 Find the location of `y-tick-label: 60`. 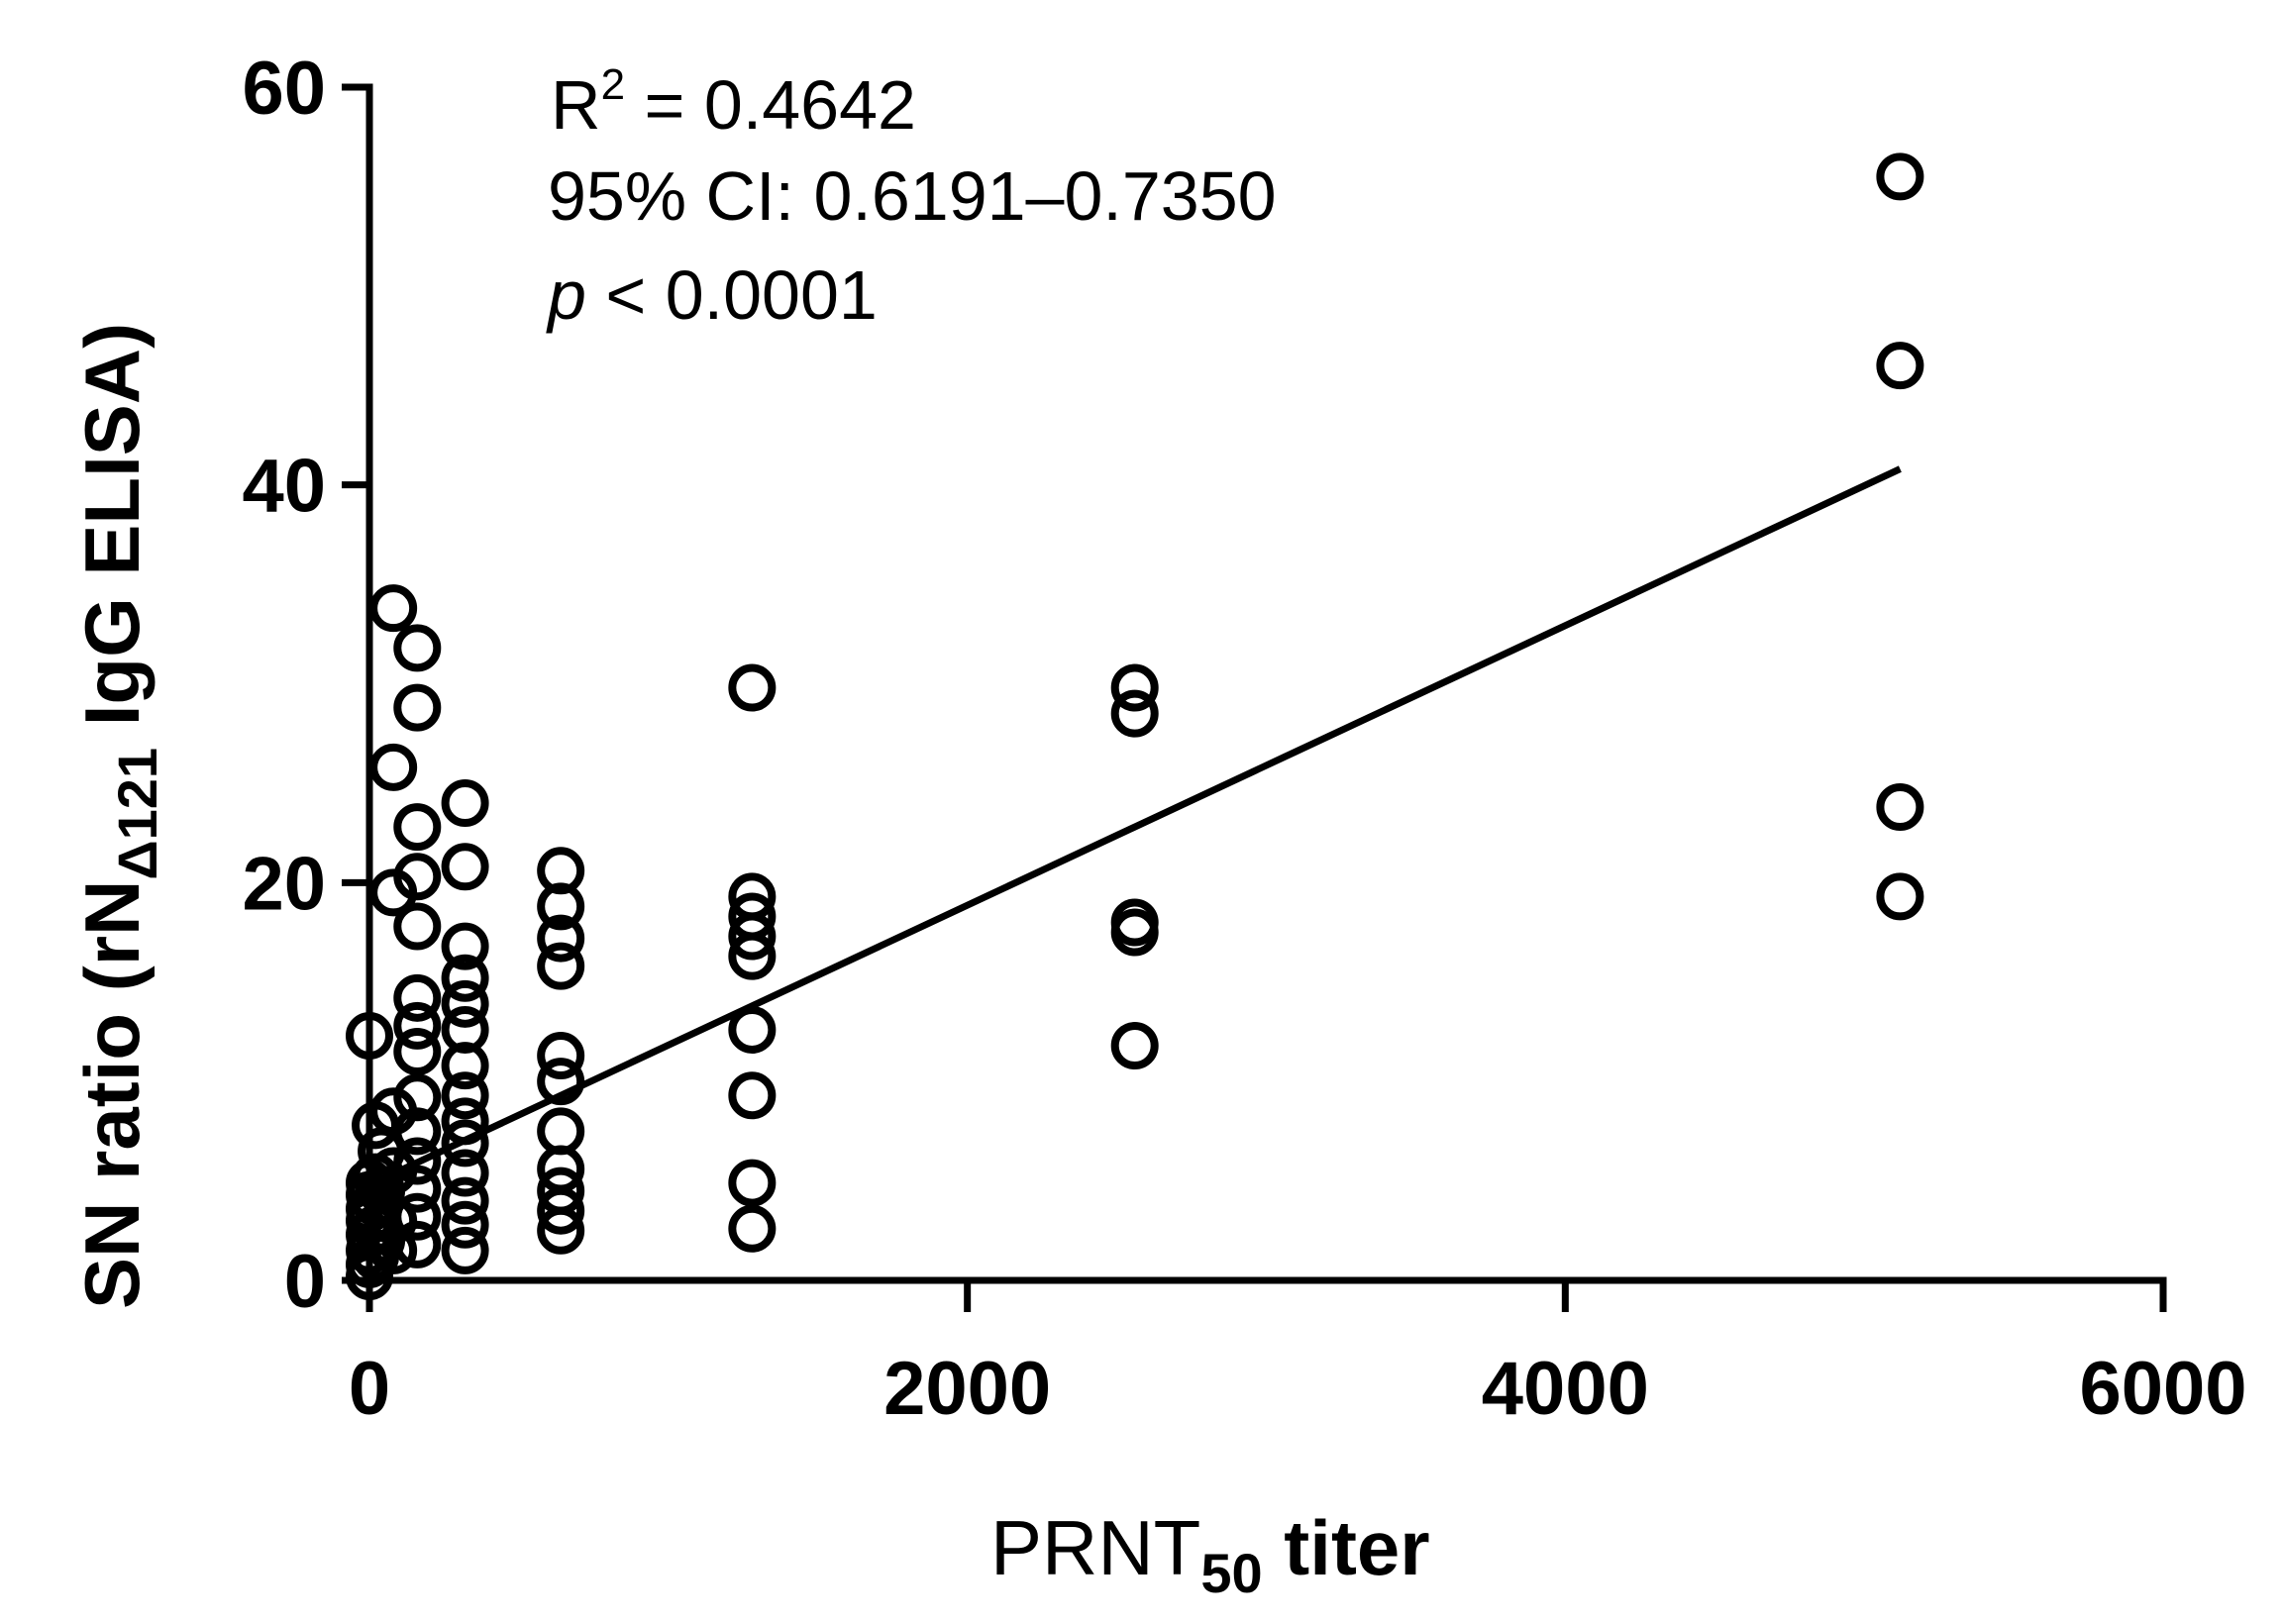

y-tick-label: 60 is located at coordinates (284, 89).